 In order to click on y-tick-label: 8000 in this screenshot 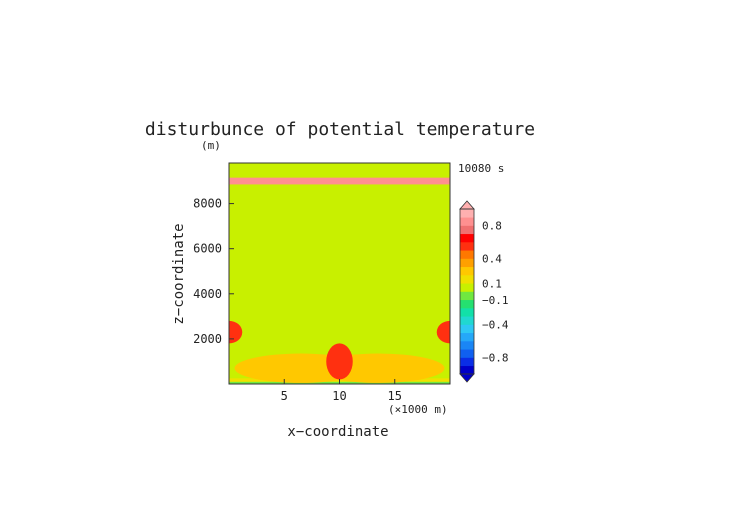, I will do `click(207, 204)`.